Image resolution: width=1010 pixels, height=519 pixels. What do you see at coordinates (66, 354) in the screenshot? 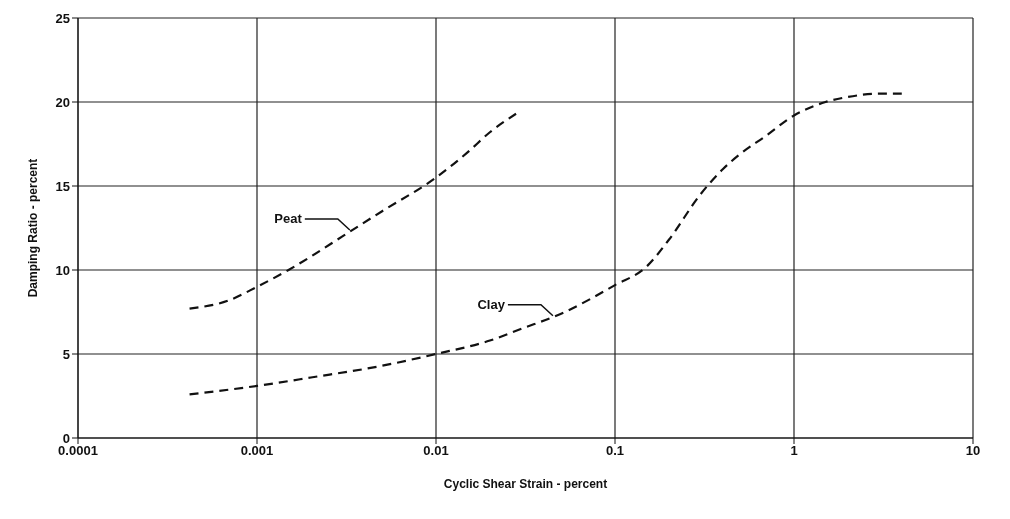
I see `y-tick-label: 5` at bounding box center [66, 354].